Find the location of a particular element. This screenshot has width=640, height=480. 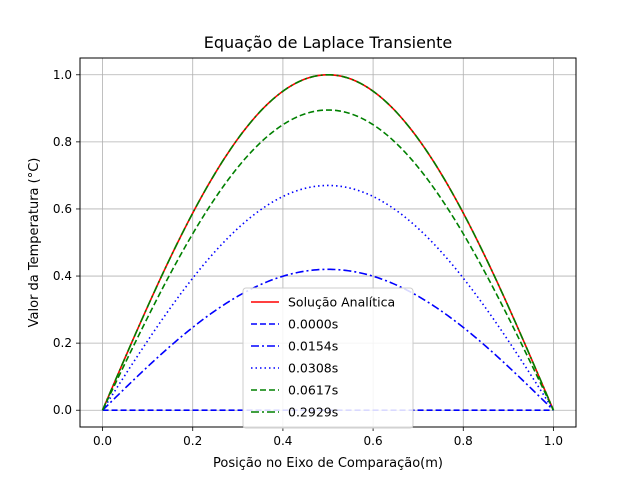

y-axis-label: Valor da Temperatura (°C) is located at coordinates (34, 243).